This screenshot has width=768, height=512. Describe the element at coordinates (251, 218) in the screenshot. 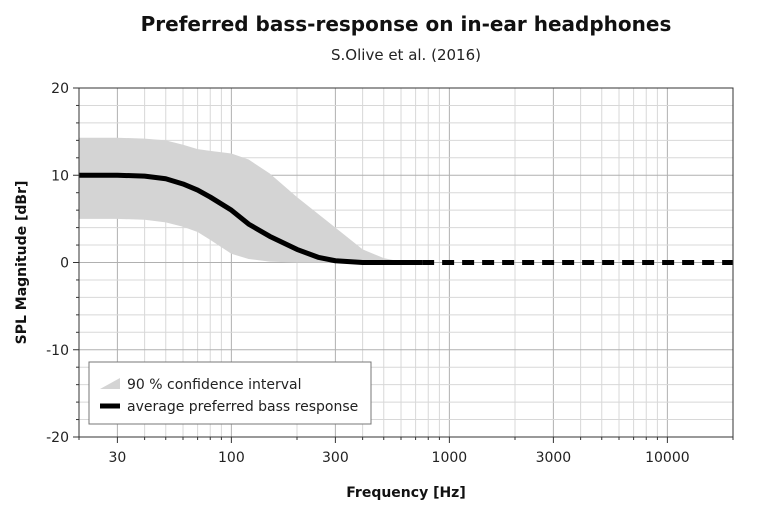

I see `average-response-line` at that location.